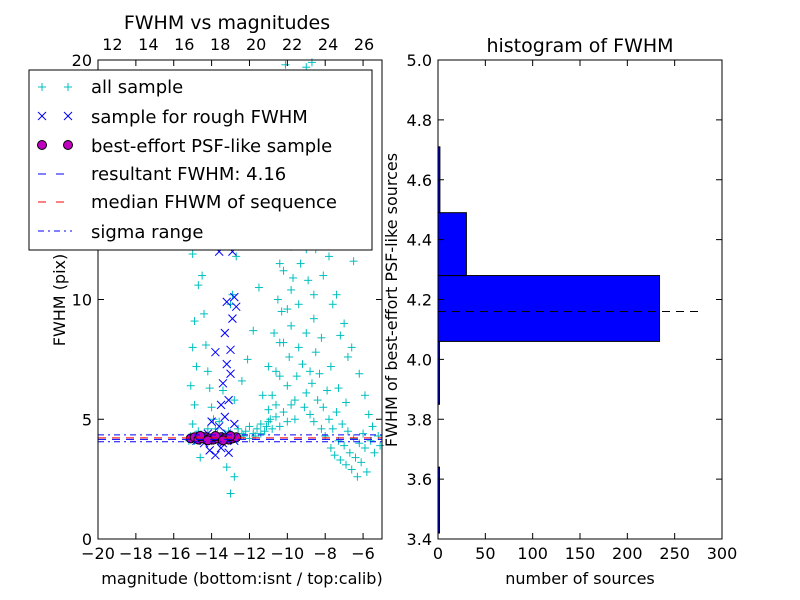 The width and height of the screenshot is (800, 600). Describe the element at coordinates (55, 87) in the screenshot. I see `legend-marker-plus` at that location.